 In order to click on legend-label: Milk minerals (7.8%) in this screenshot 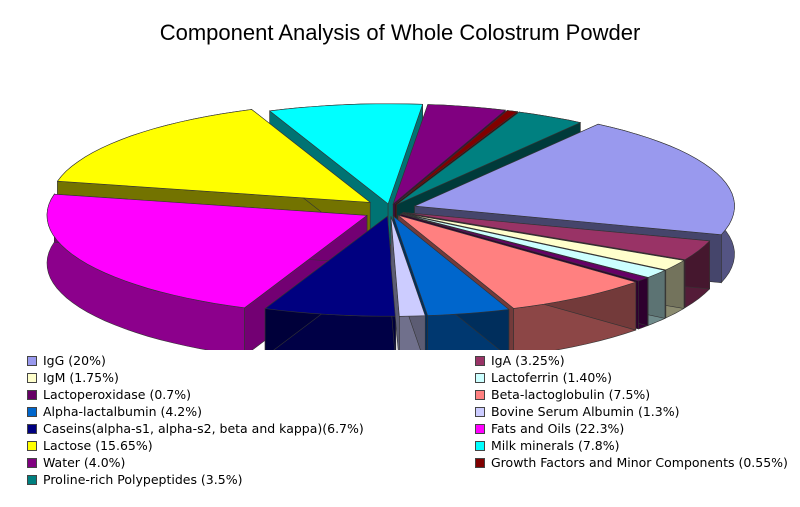, I will do `click(555, 445)`.